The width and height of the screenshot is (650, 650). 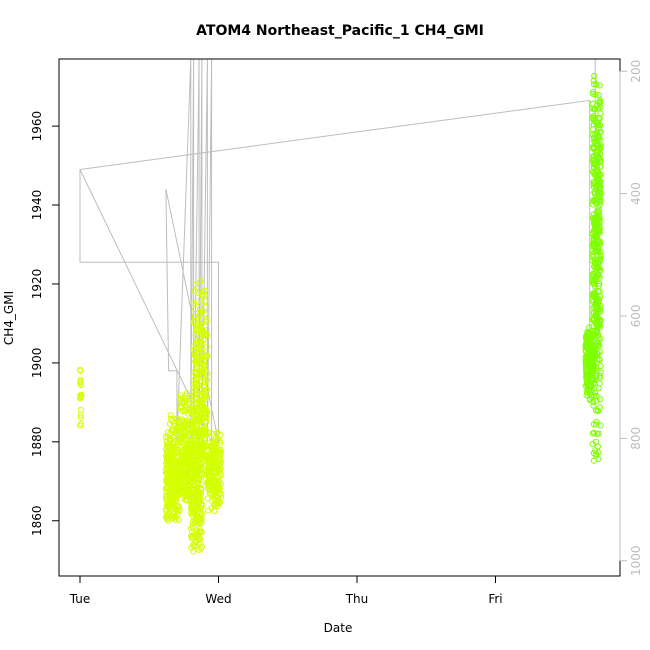 I want to click on x-tick-label: Wed, so click(x=218, y=599).